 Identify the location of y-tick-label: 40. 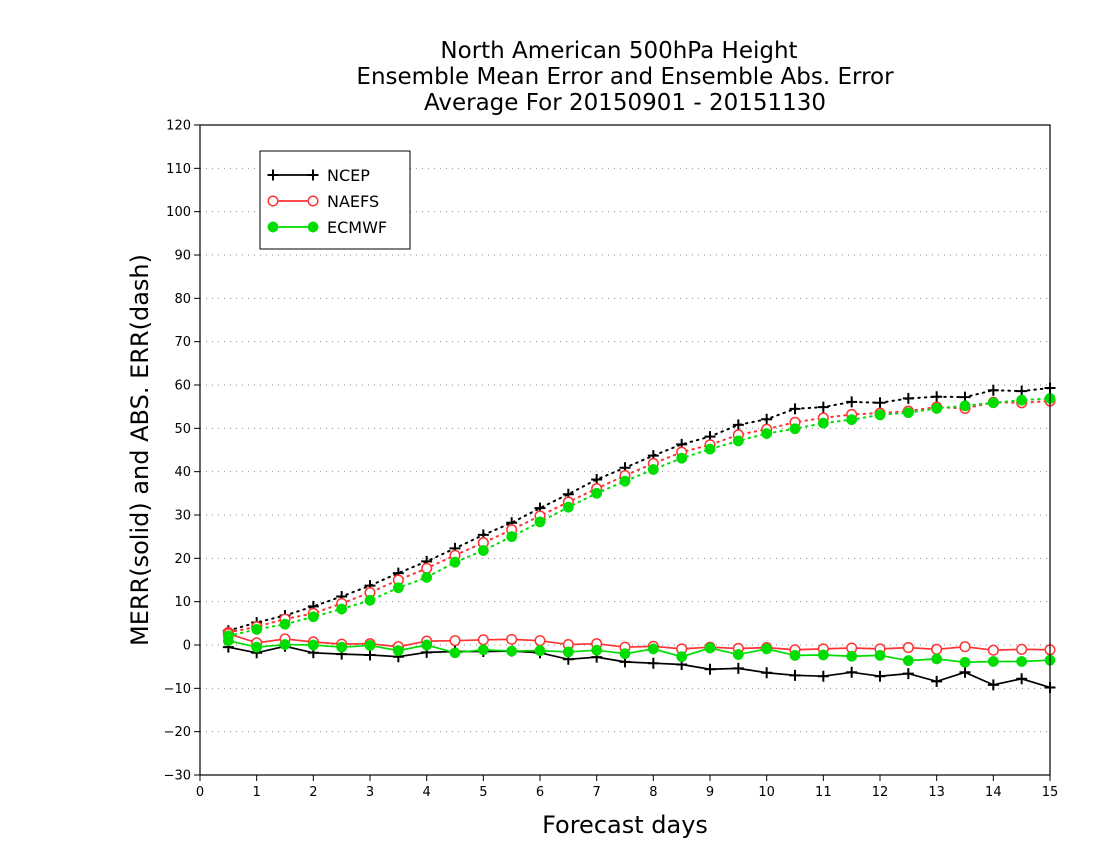
(182, 472).